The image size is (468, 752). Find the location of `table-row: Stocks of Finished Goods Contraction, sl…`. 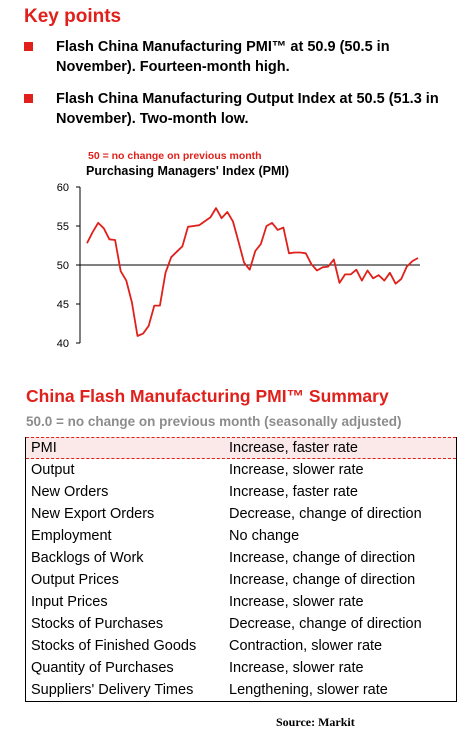

table-row: Stocks of Finished Goods Contraction, sl… is located at coordinates (241, 646).